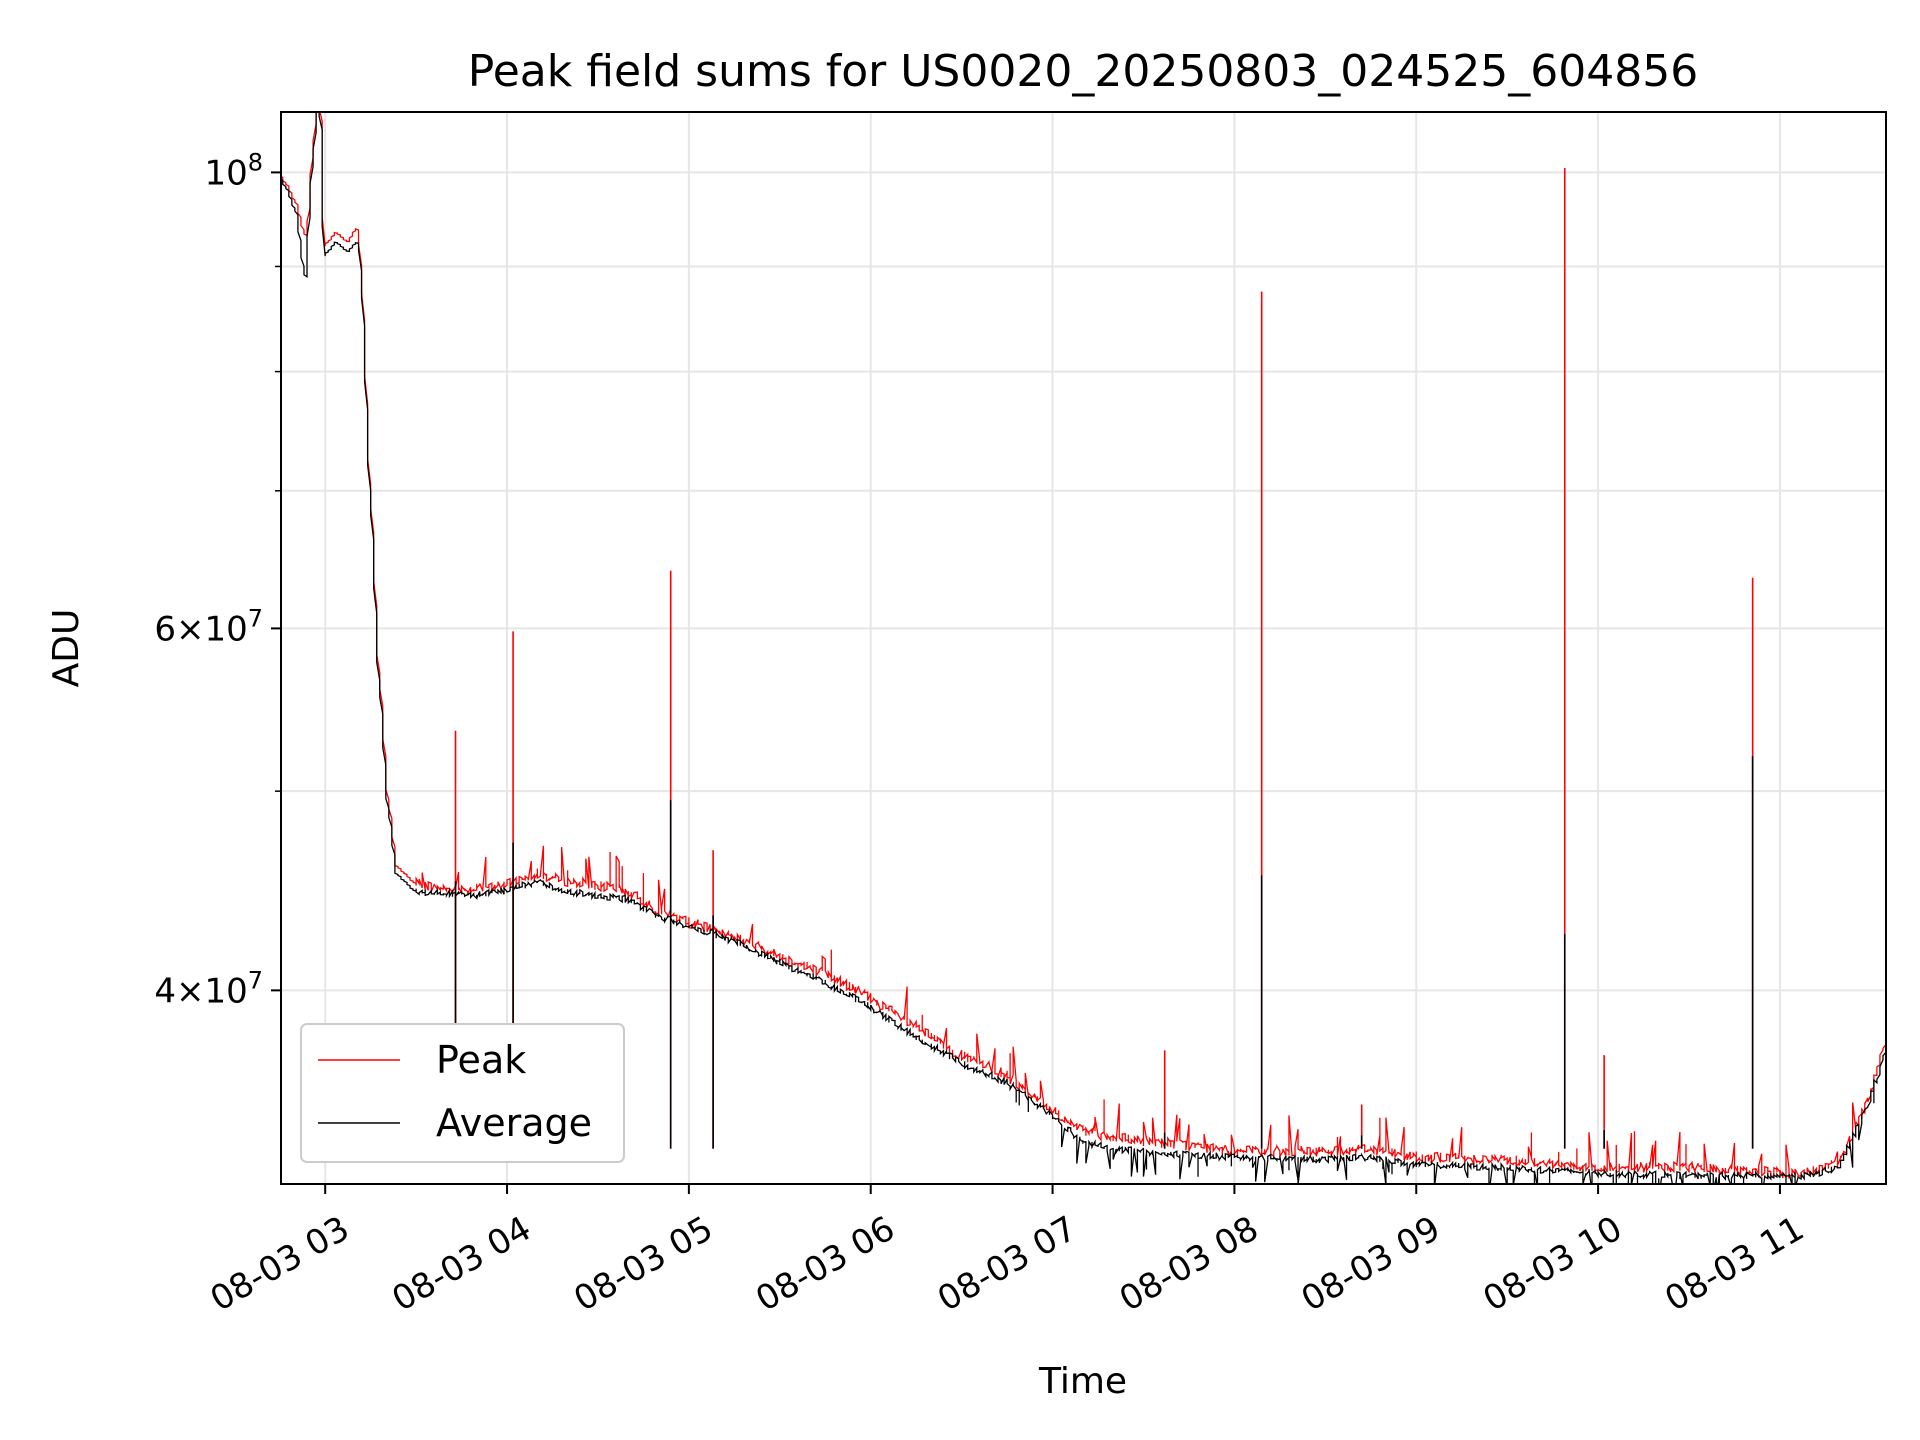 This screenshot has width=1920, height=1440. Describe the element at coordinates (208, 626) in the screenshot. I see `y-tick-label: 6×107` at that location.